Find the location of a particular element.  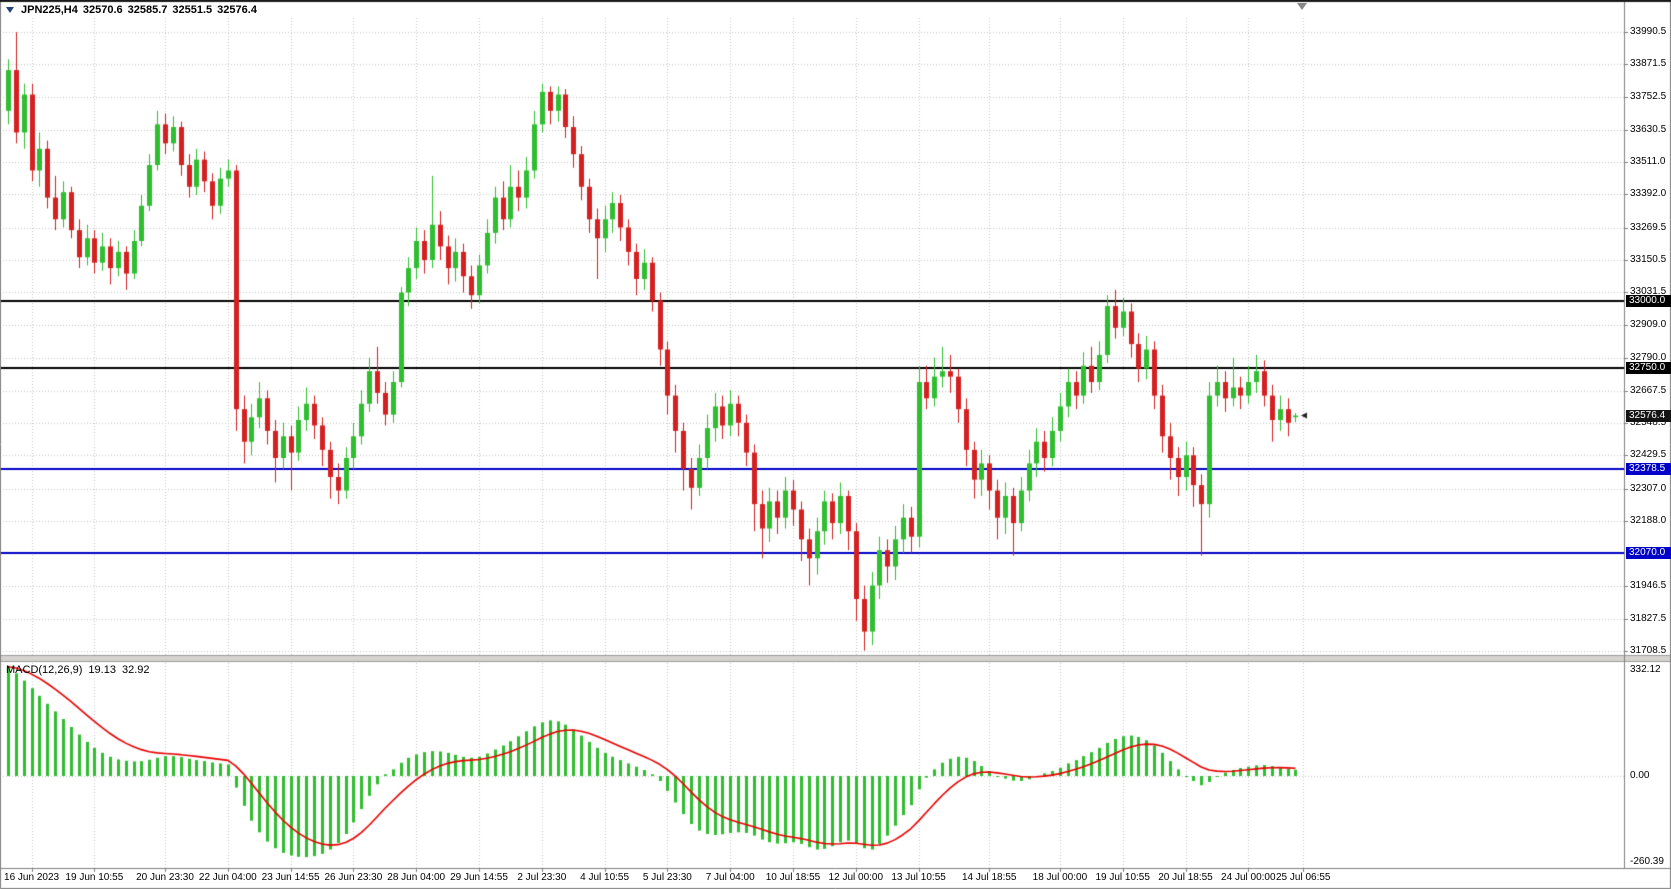

price-tick-label: 31946.5 is located at coordinates (1648, 586).